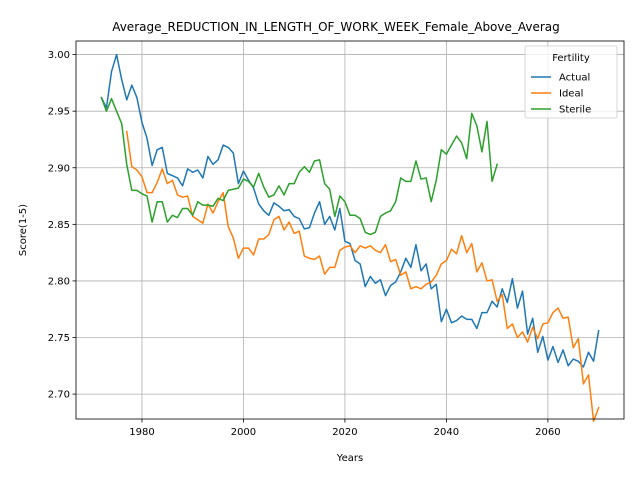  I want to click on y-tick-label: 3.00, so click(59, 55).